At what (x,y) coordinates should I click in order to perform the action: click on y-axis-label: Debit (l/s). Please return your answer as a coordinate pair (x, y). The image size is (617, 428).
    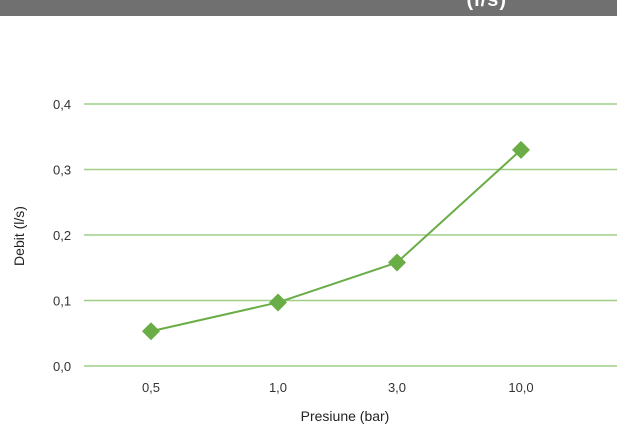
    Looking at the image, I should click on (19, 236).